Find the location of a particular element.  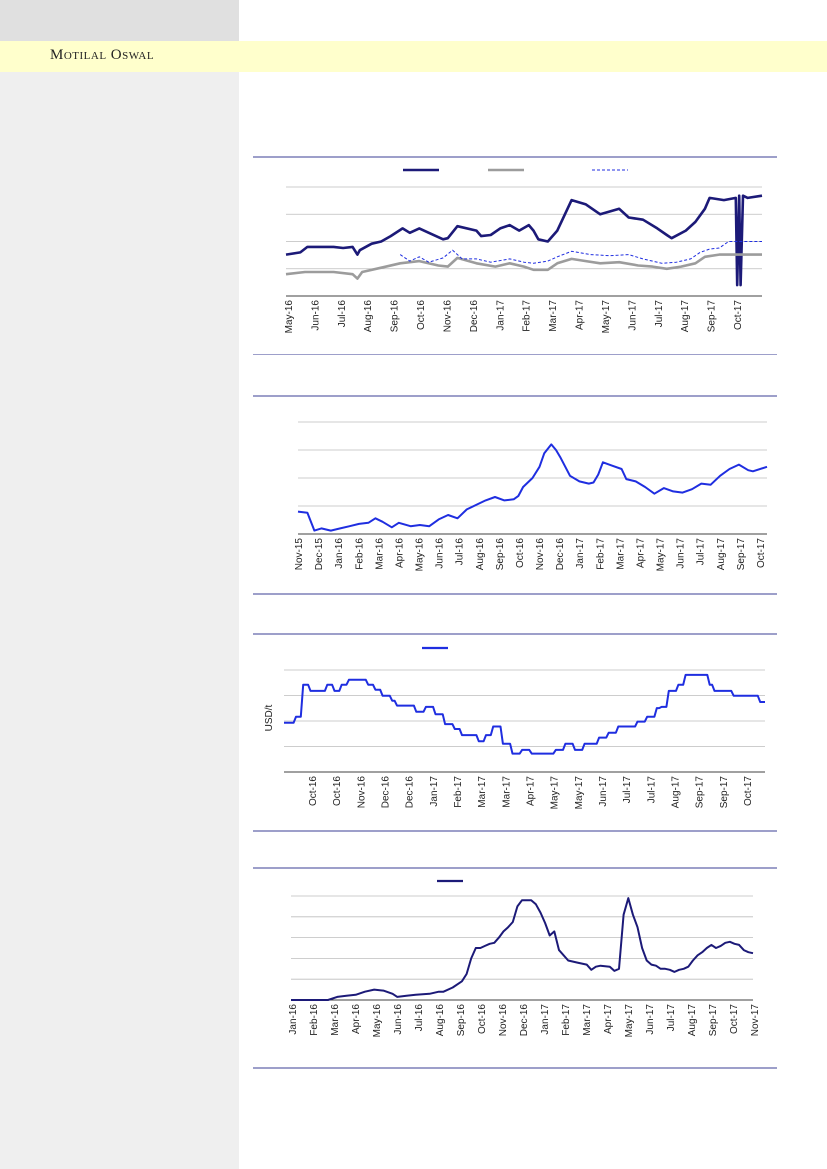

sidebar-top-block is located at coordinates (119, 20).